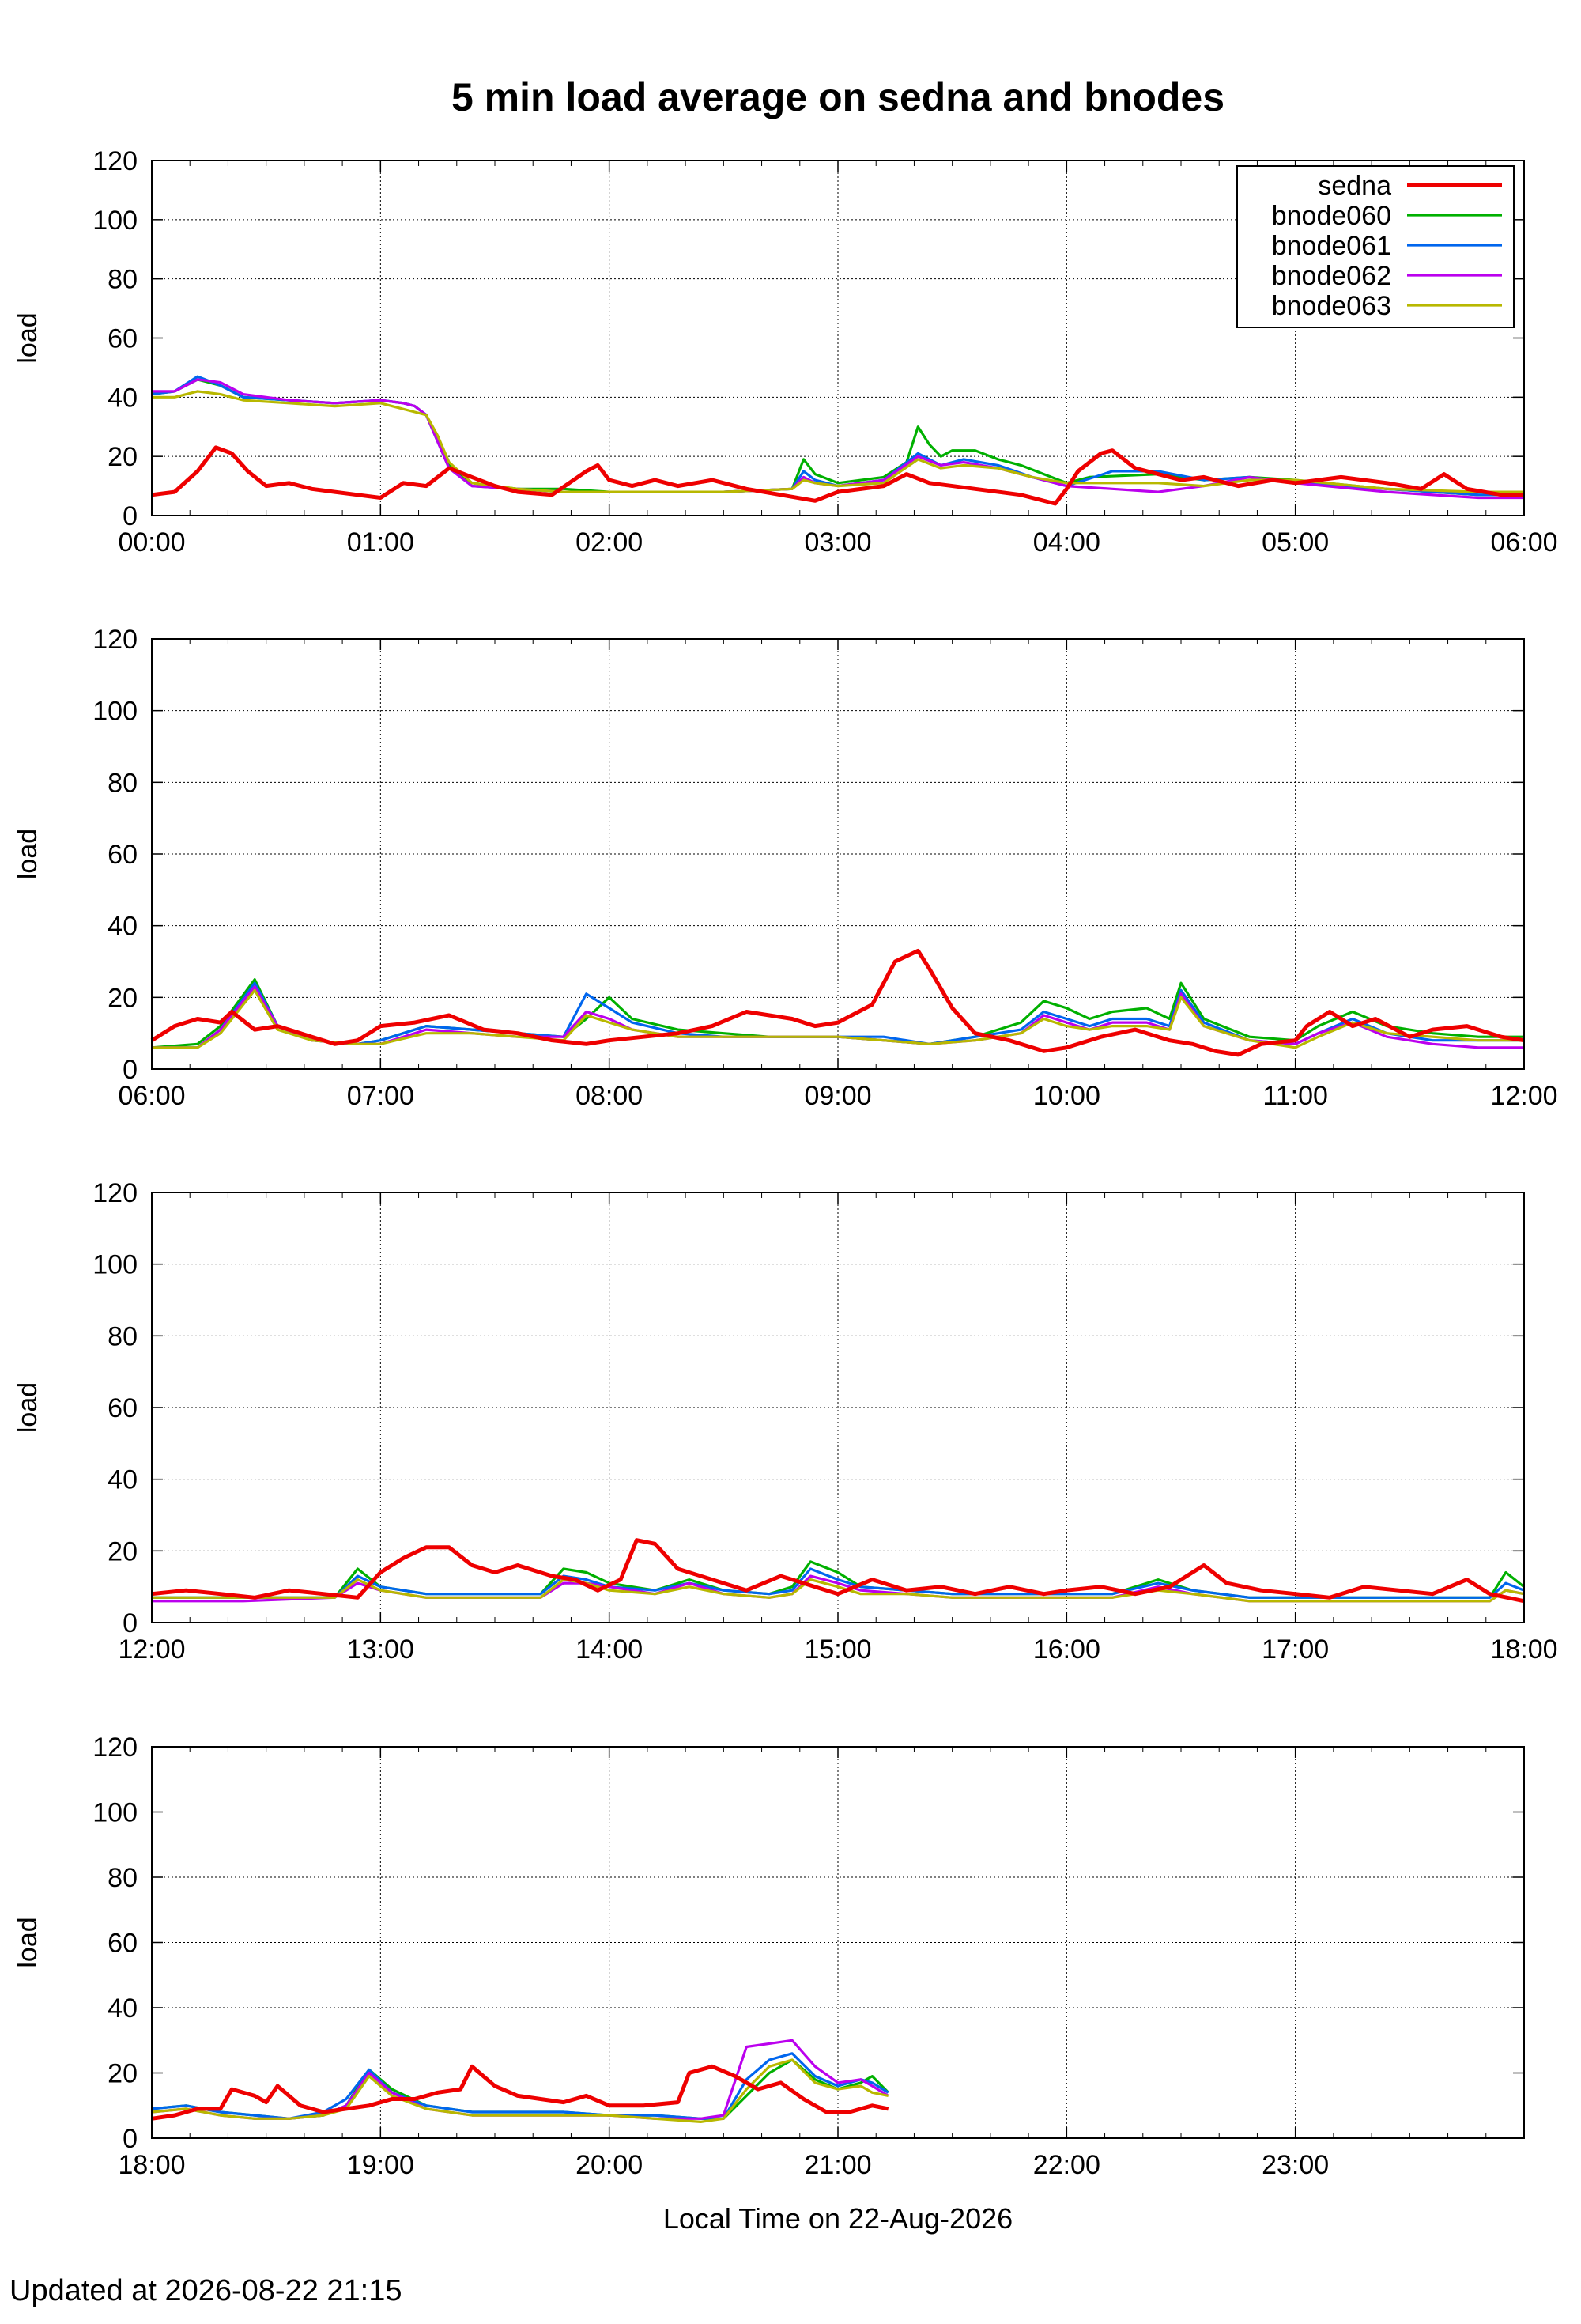 This screenshot has width=1581, height=2324. I want to click on x-tick-label: 20:00, so click(609, 2165).